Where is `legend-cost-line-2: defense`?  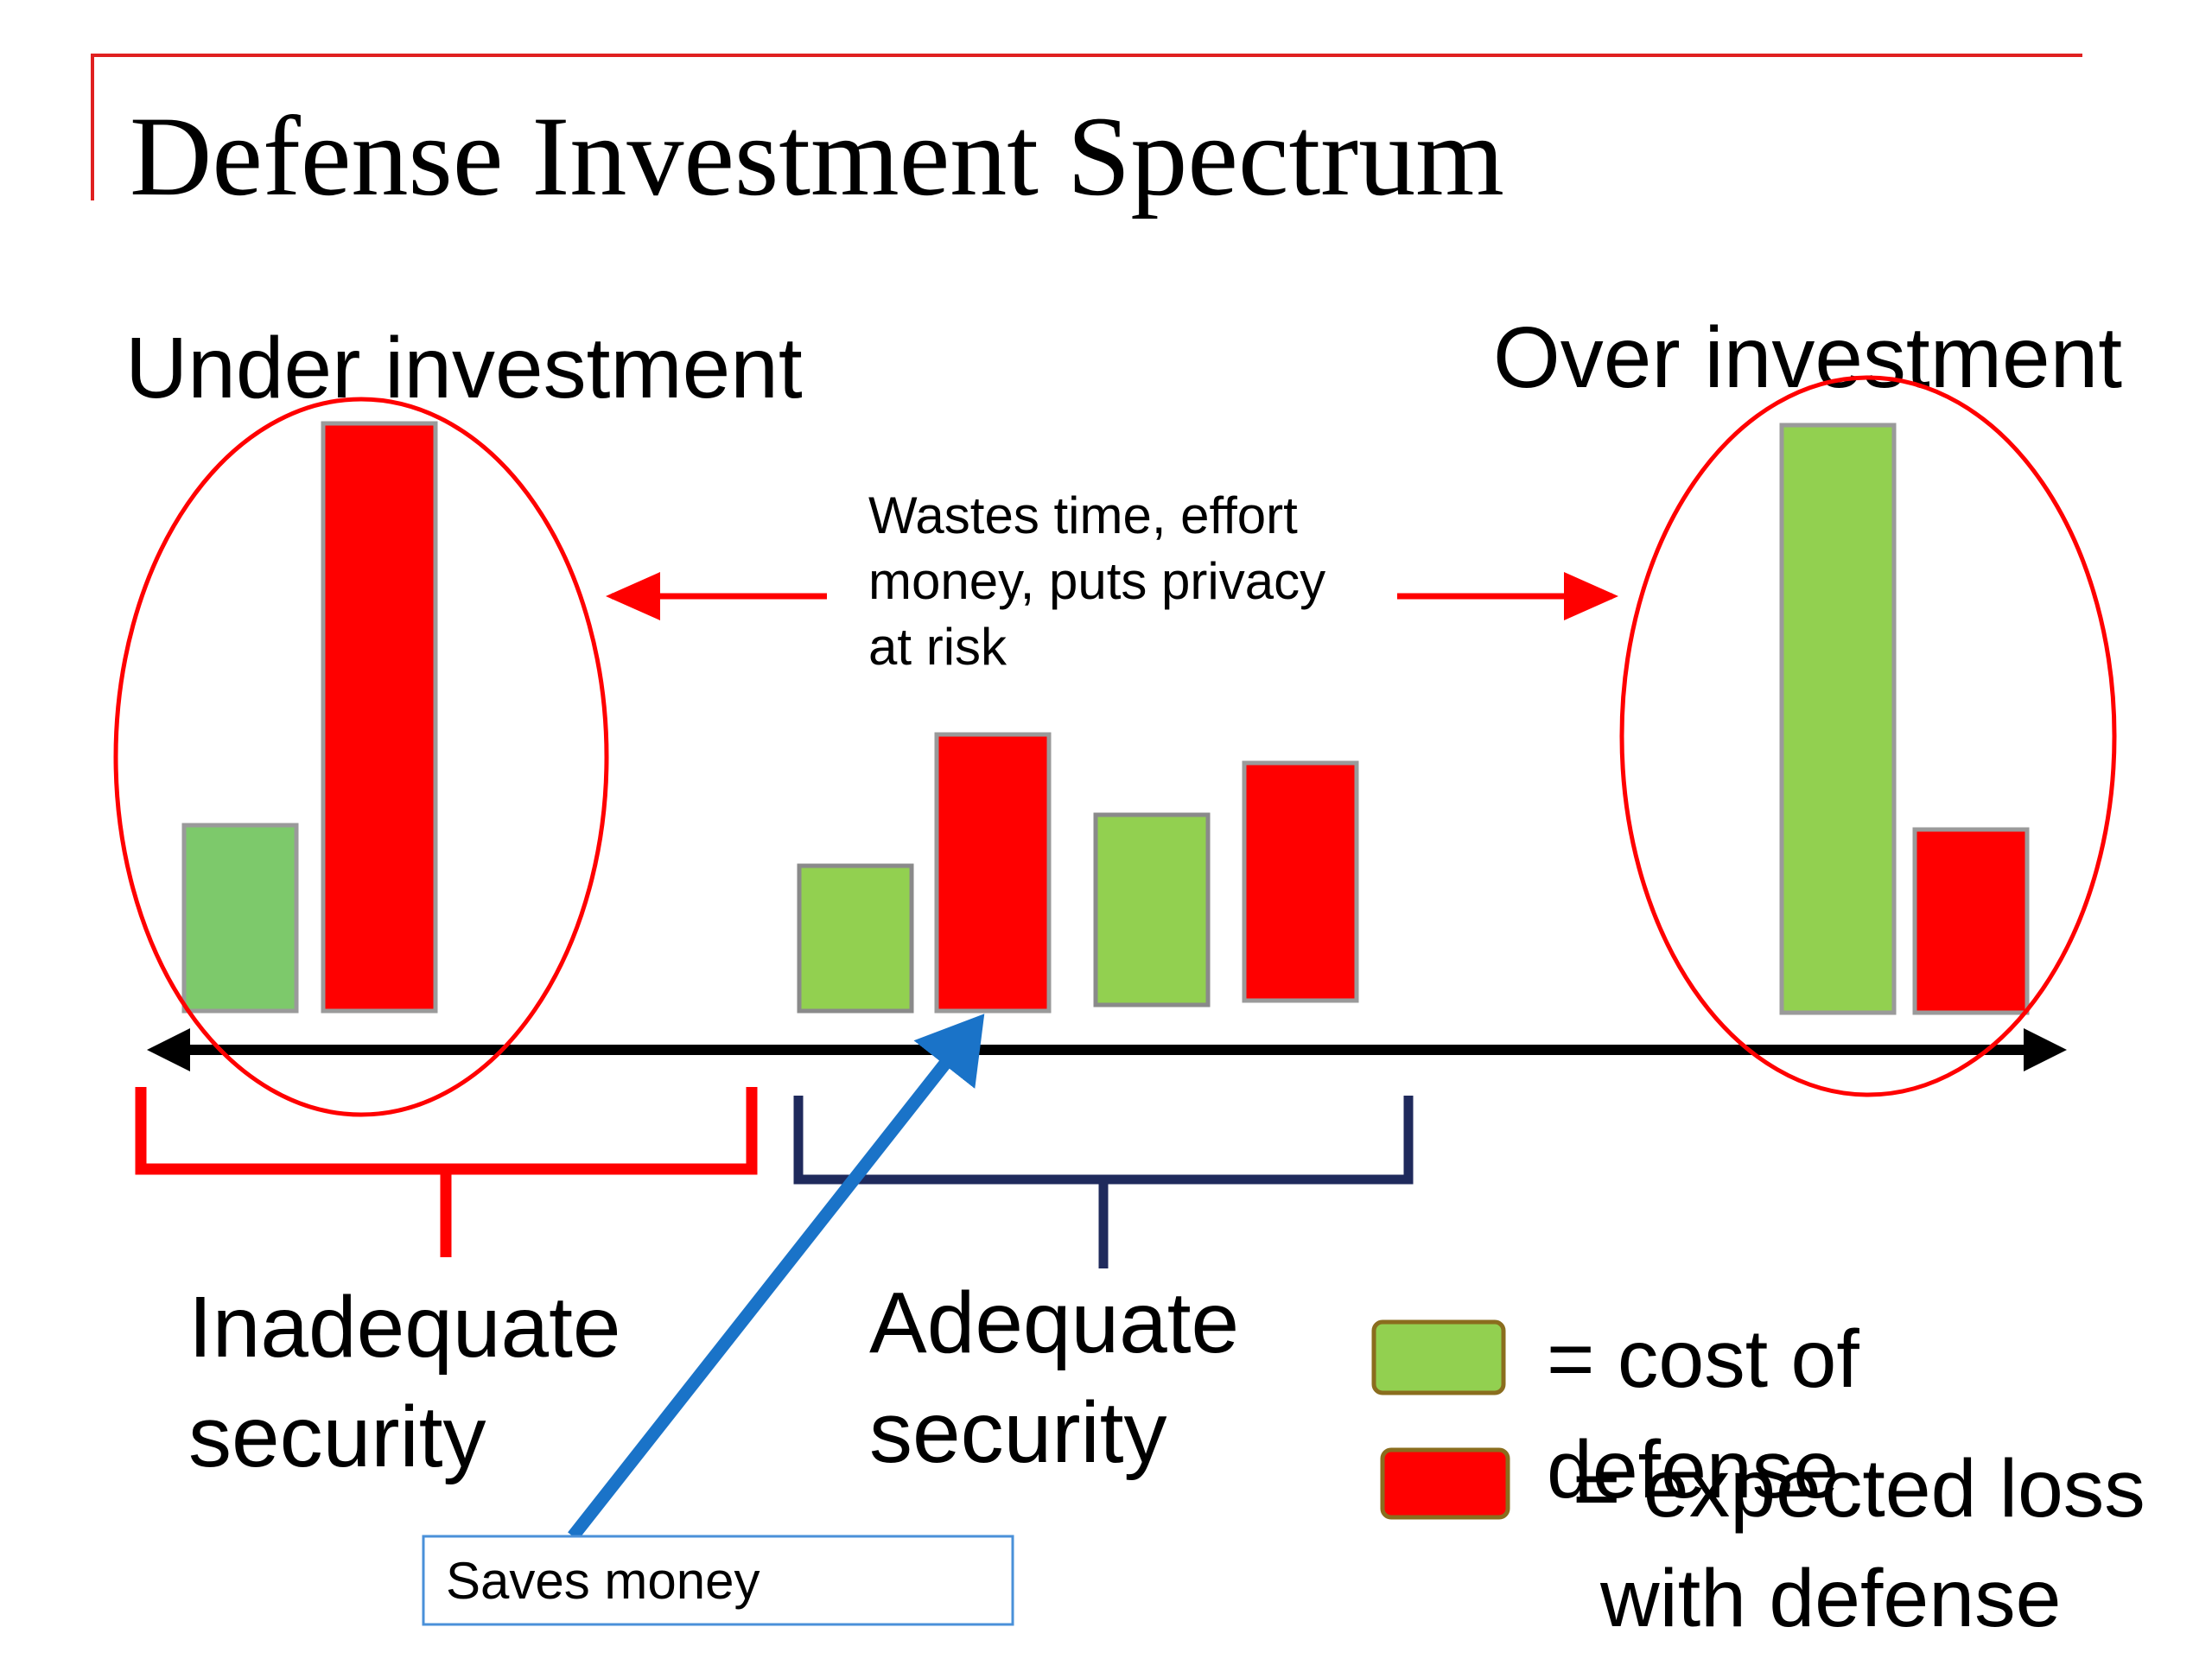
legend-cost-line-2: defense is located at coordinates (1693, 1470).